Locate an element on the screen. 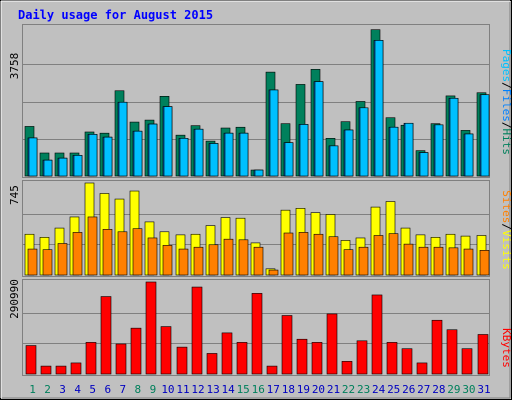 This screenshot has height=400, width=512. x-tick-label: 12 is located at coordinates (197, 389).